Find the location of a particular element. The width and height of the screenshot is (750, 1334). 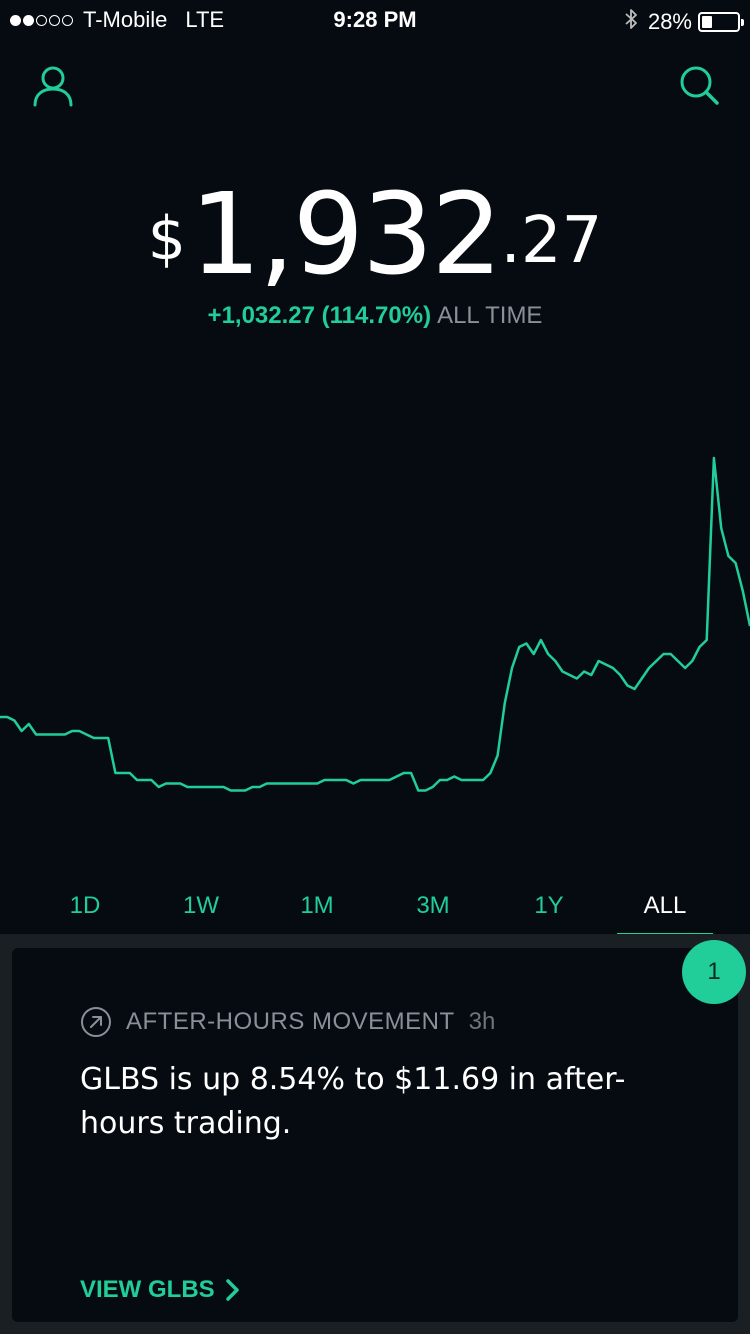

notification-badge: 1 is located at coordinates (714, 972).